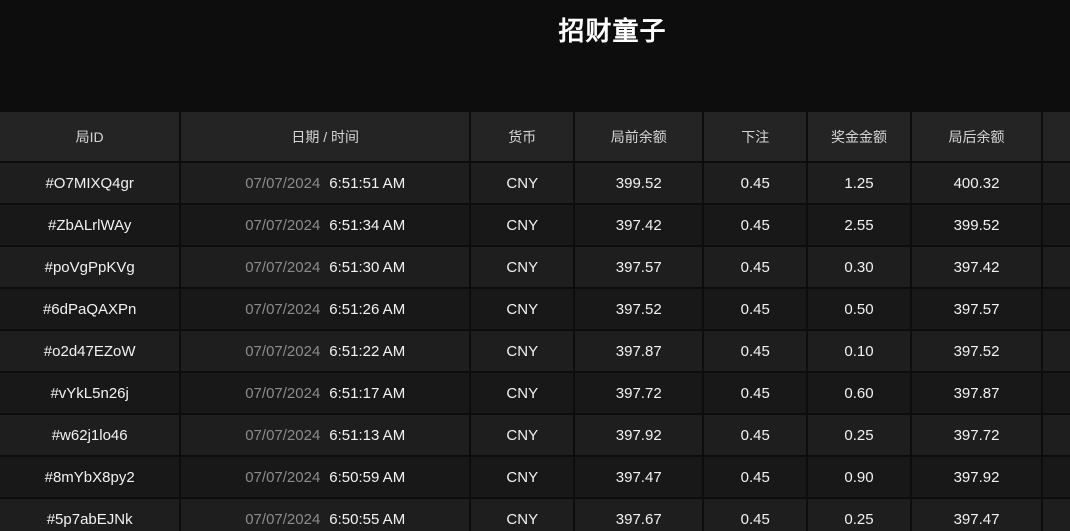 The image size is (1070, 531). I want to click on column-header-balance-before: 局前余额, so click(639, 136).